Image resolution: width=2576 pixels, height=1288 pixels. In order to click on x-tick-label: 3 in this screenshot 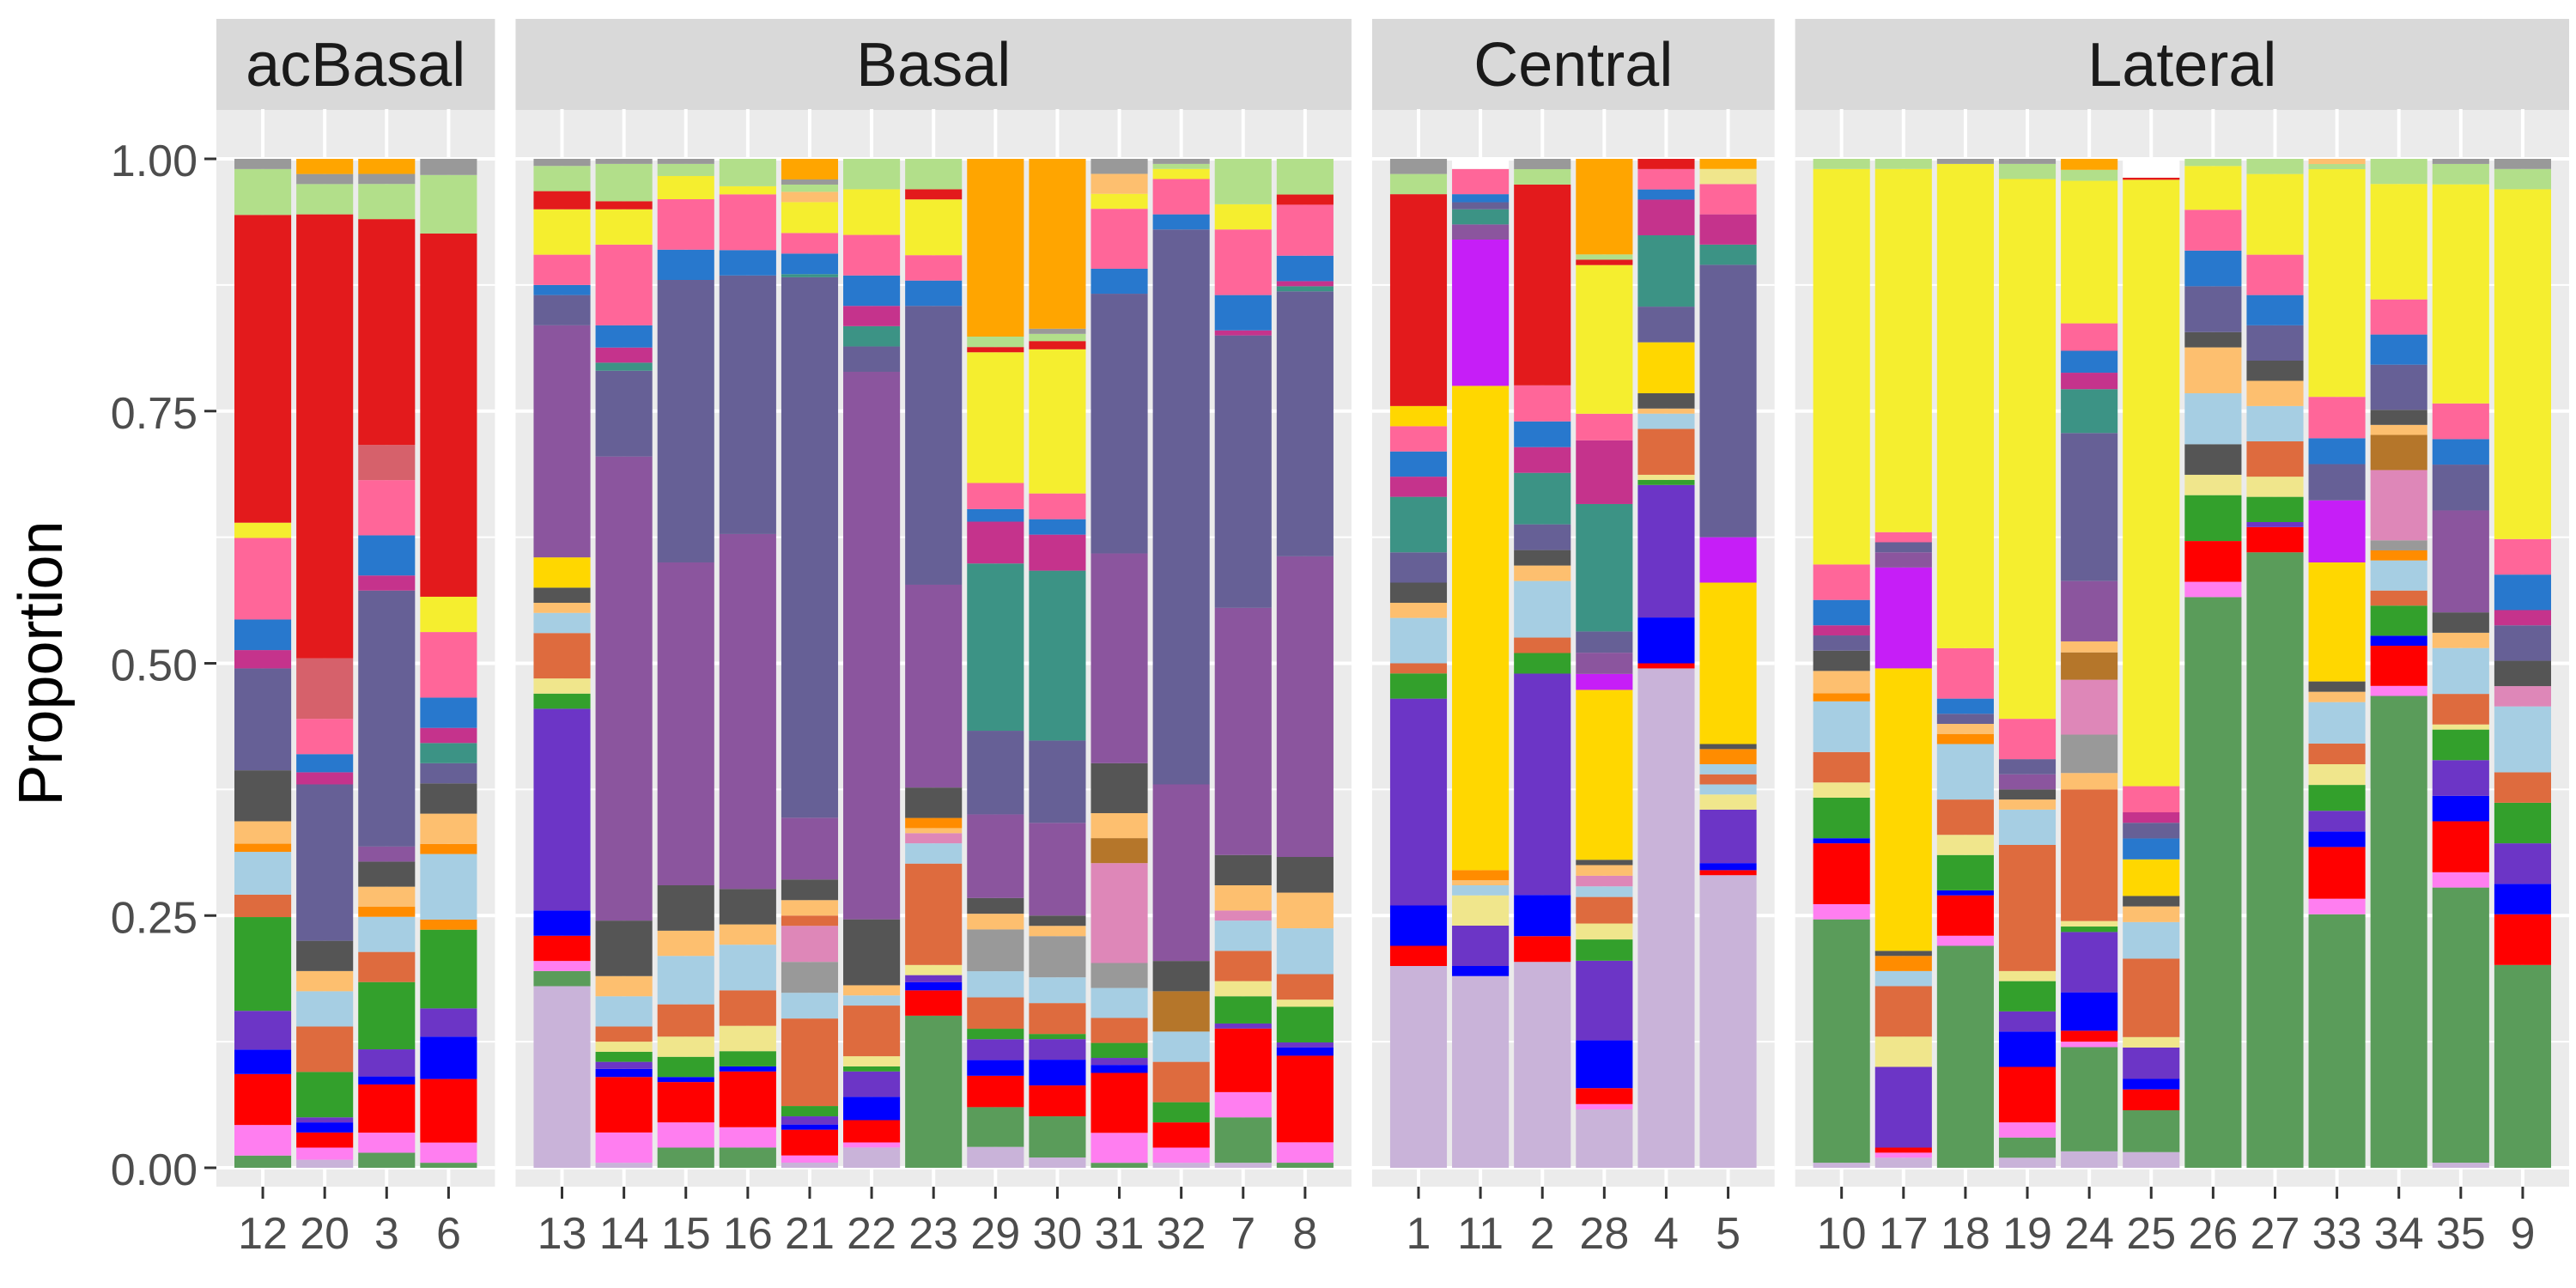, I will do `click(387, 1234)`.